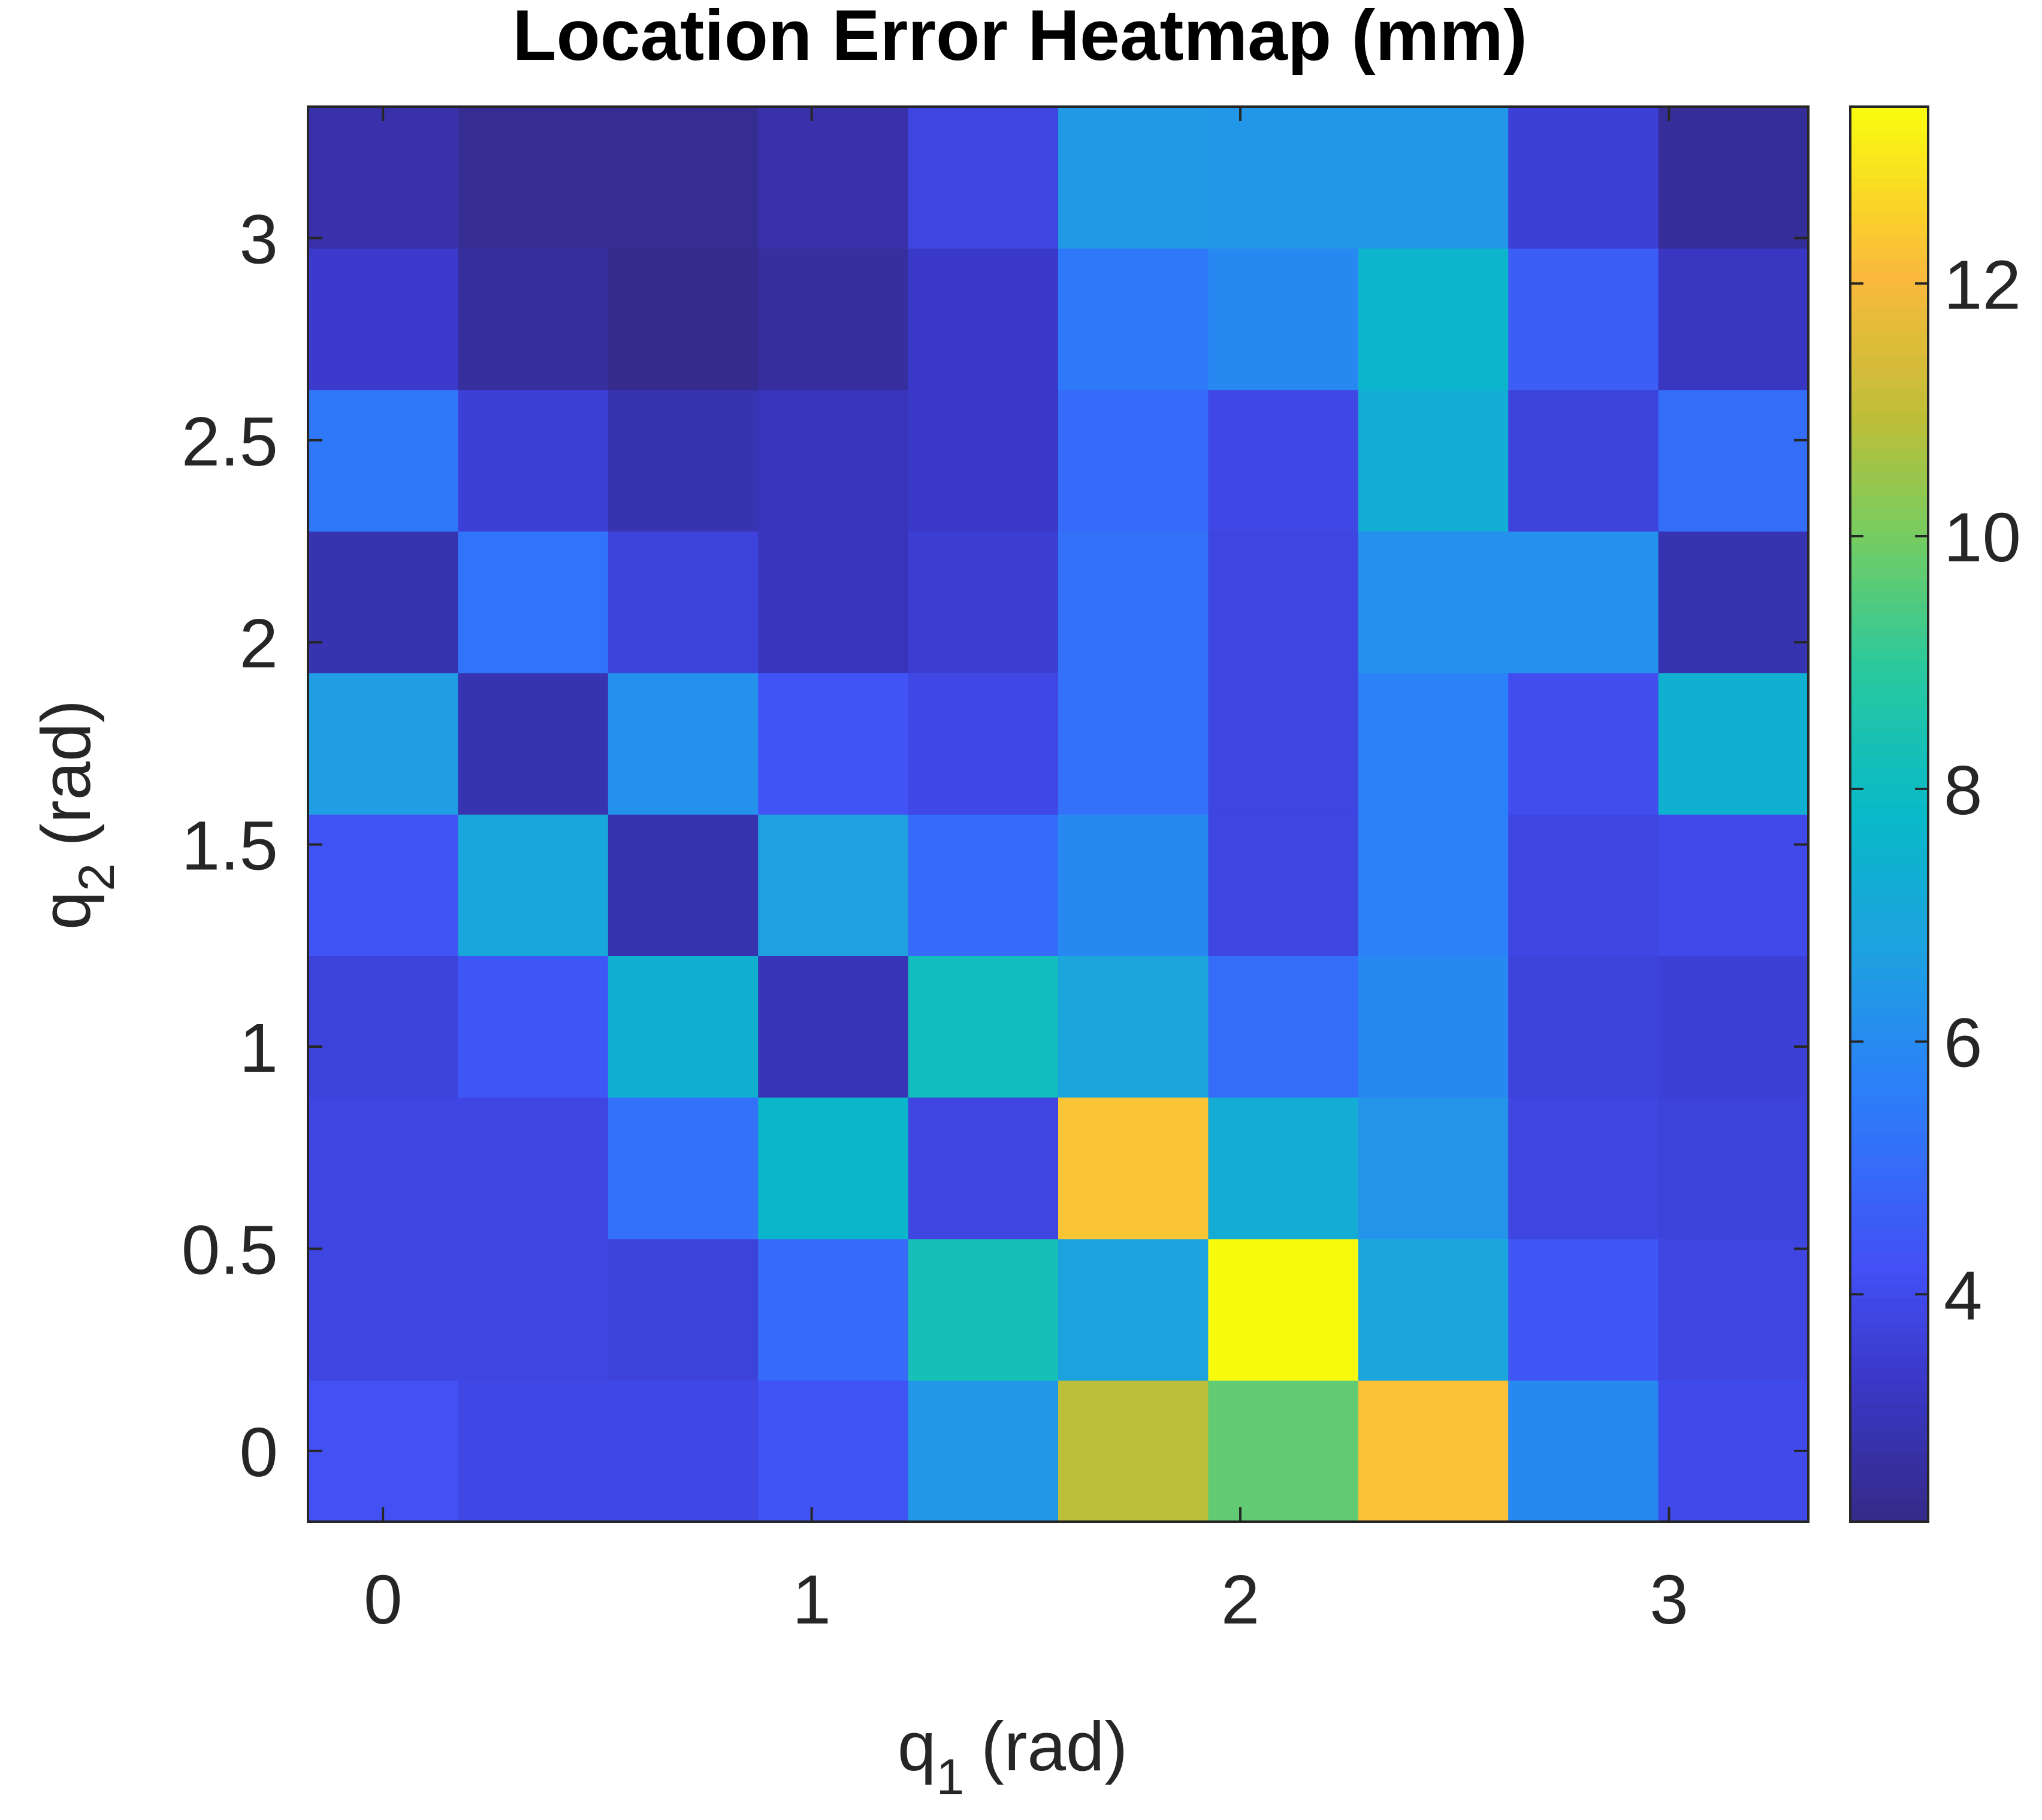 The image size is (2042, 1820). I want to click on x-tick-label: 1, so click(811, 1599).